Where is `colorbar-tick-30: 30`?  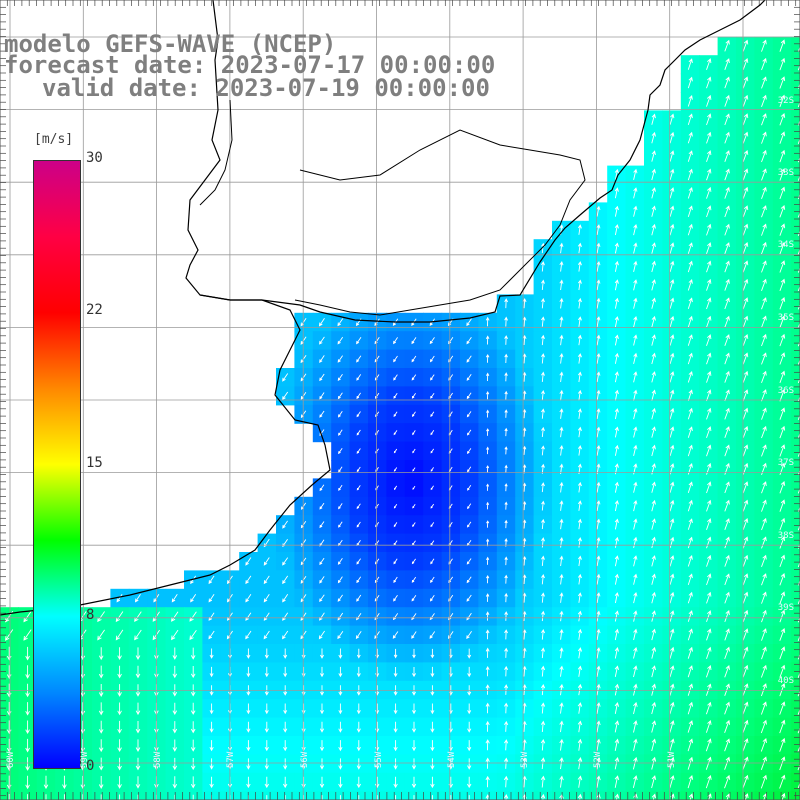
colorbar-tick-30: 30 is located at coordinates (94, 158).